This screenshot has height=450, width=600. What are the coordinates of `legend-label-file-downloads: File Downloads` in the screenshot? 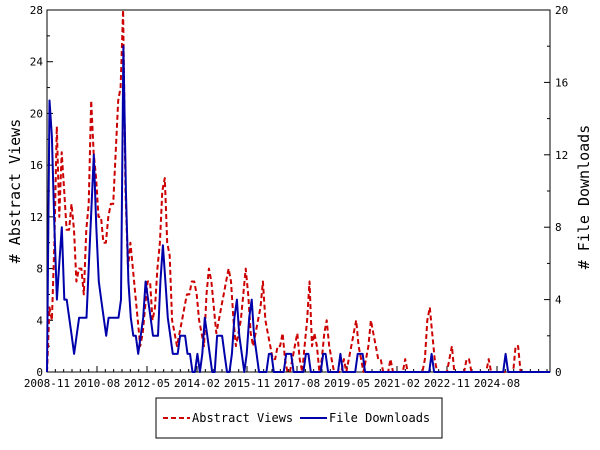 It's located at (379, 418).